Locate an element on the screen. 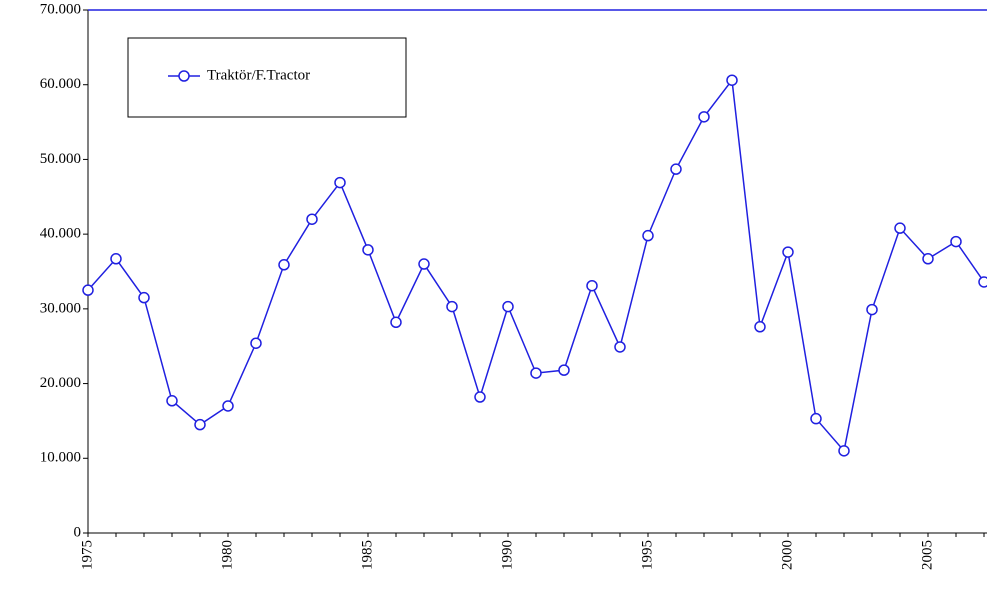 The width and height of the screenshot is (987, 602). x-tick-label: 1980 is located at coordinates (227, 555).